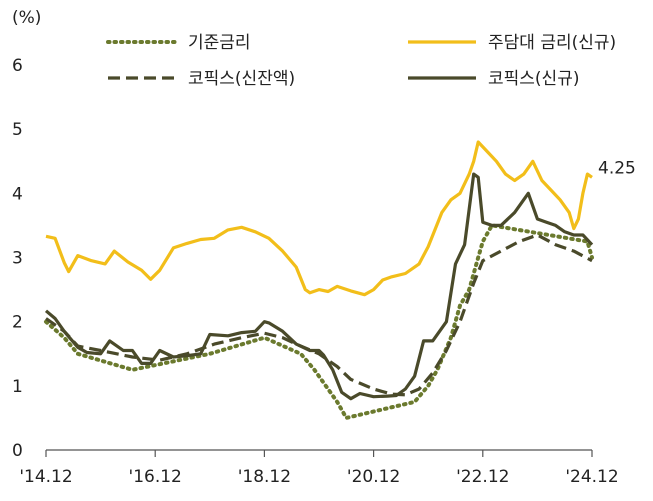  I want to click on x-tick-label: '24.12, so click(591, 477).